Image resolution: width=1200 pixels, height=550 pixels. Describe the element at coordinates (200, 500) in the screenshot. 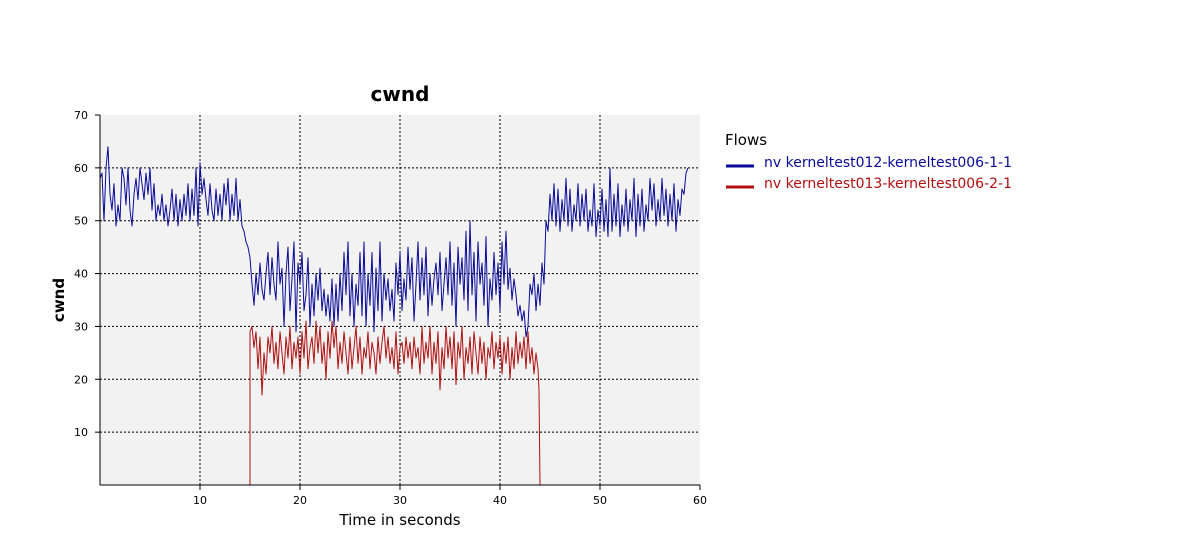

I see `x-tick-label: 10` at that location.